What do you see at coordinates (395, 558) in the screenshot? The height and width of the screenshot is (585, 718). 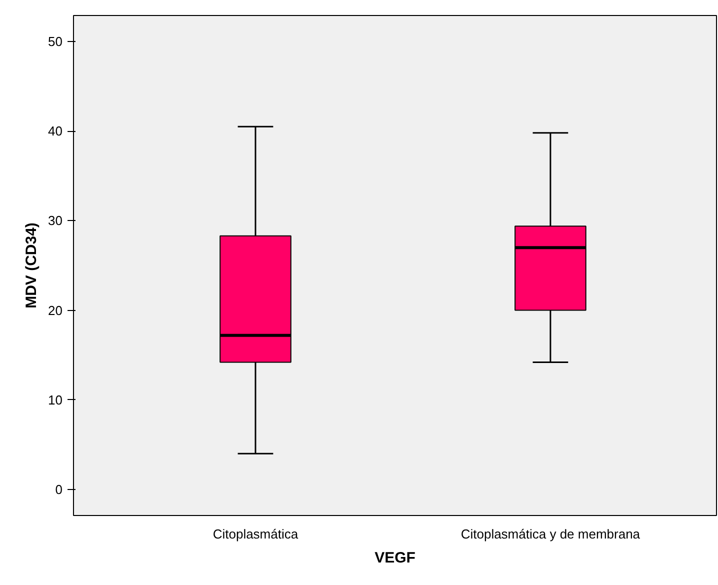 I see `x-axis-title: VEGF` at bounding box center [395, 558].